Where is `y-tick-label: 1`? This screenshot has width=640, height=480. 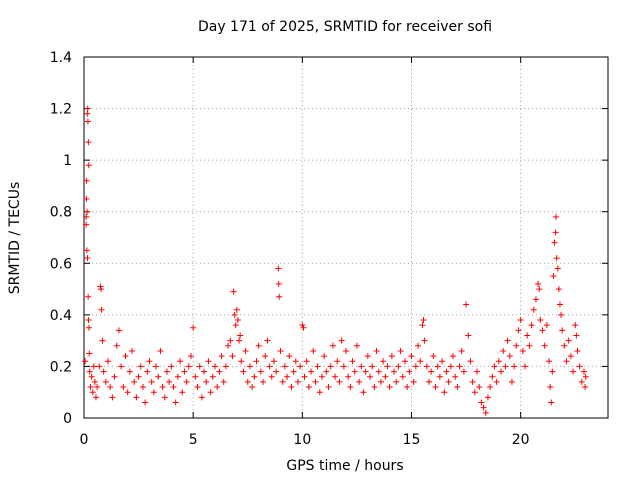
y-tick-label: 1 is located at coordinates (67, 161).